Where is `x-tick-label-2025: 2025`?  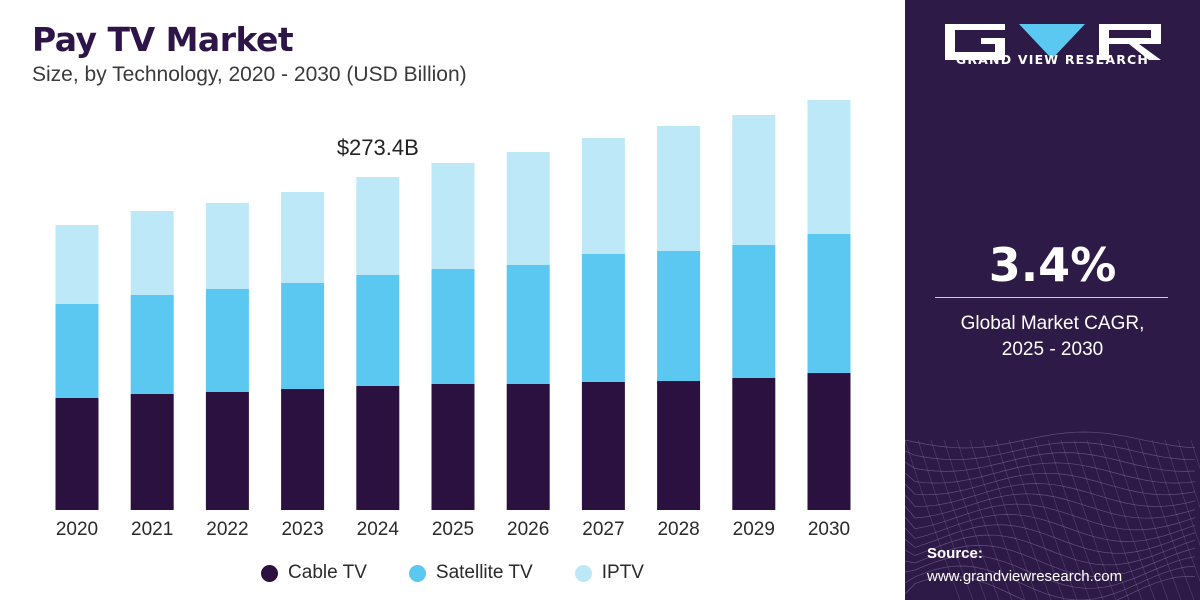 x-tick-label-2025: 2025 is located at coordinates (453, 529).